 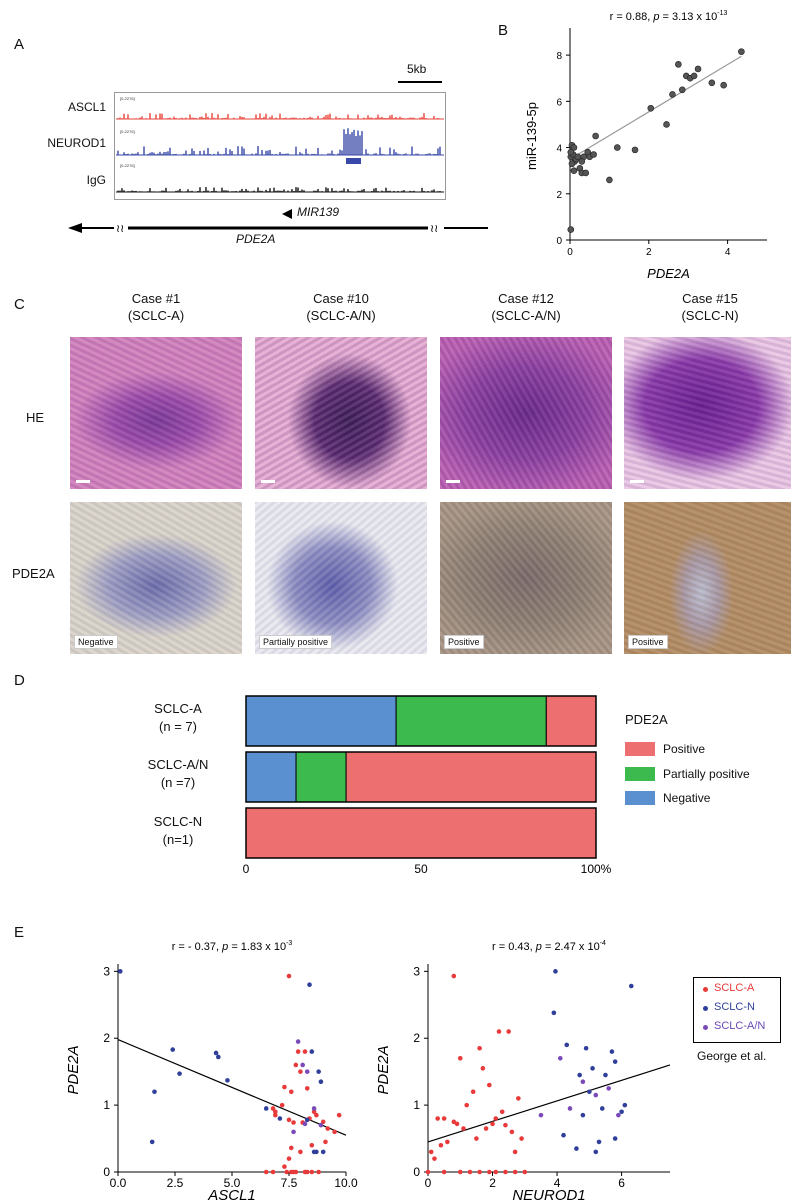 I want to click on row-label-he: HE, so click(x=35, y=417).